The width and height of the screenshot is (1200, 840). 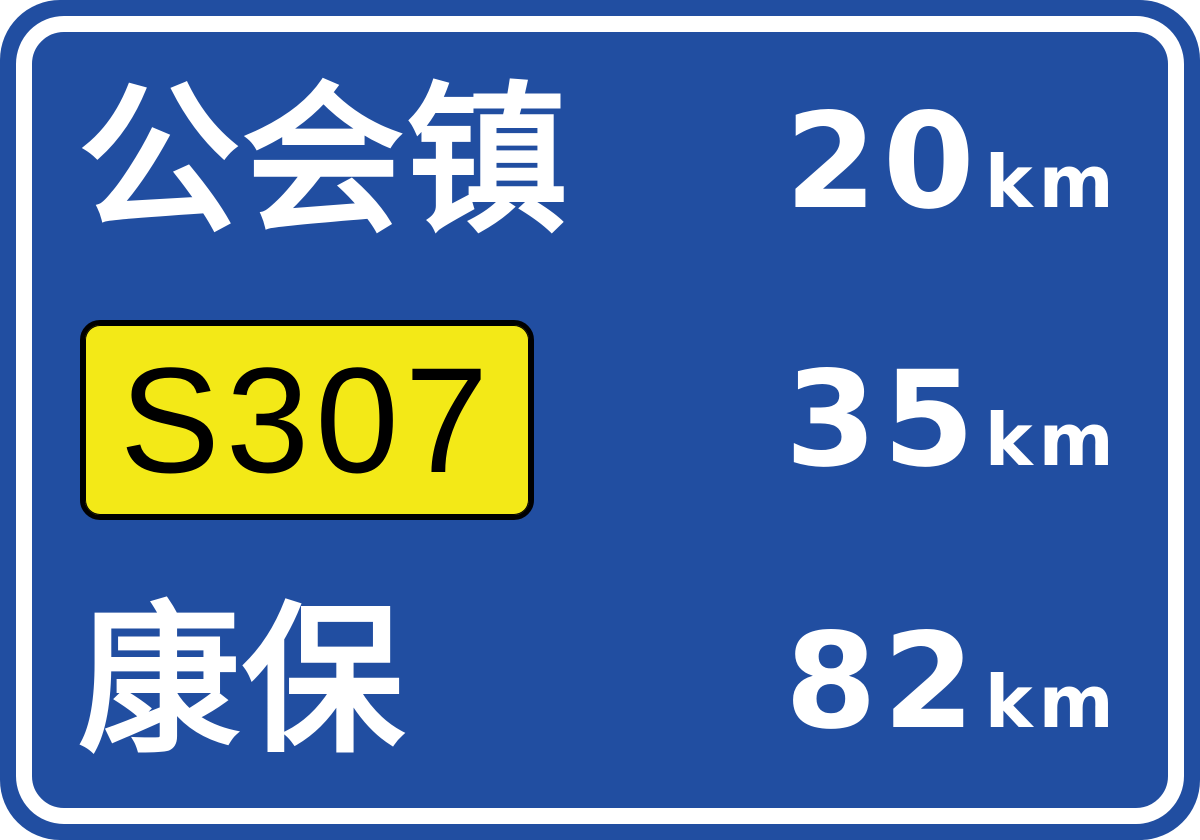 I want to click on distance-value: 20, so click(x=883, y=162).